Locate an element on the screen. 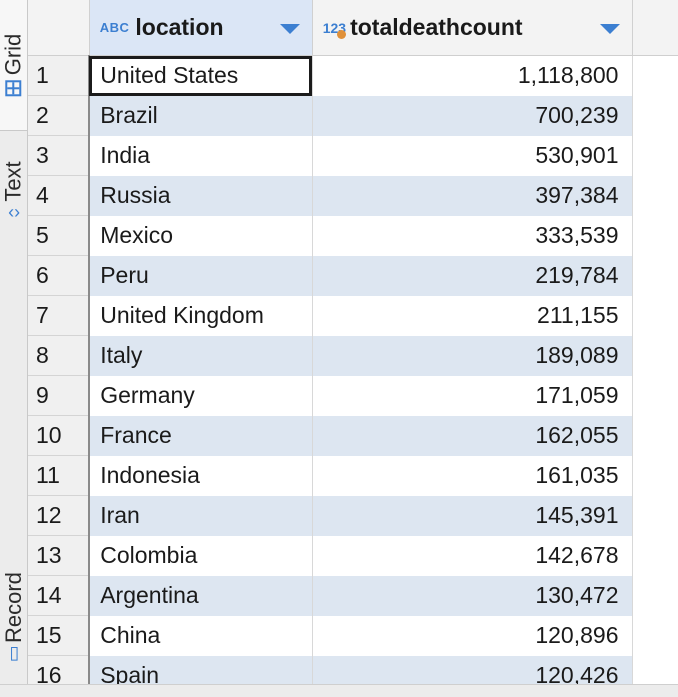 The height and width of the screenshot is (697, 678). row-number: 5 is located at coordinates (59, 235).